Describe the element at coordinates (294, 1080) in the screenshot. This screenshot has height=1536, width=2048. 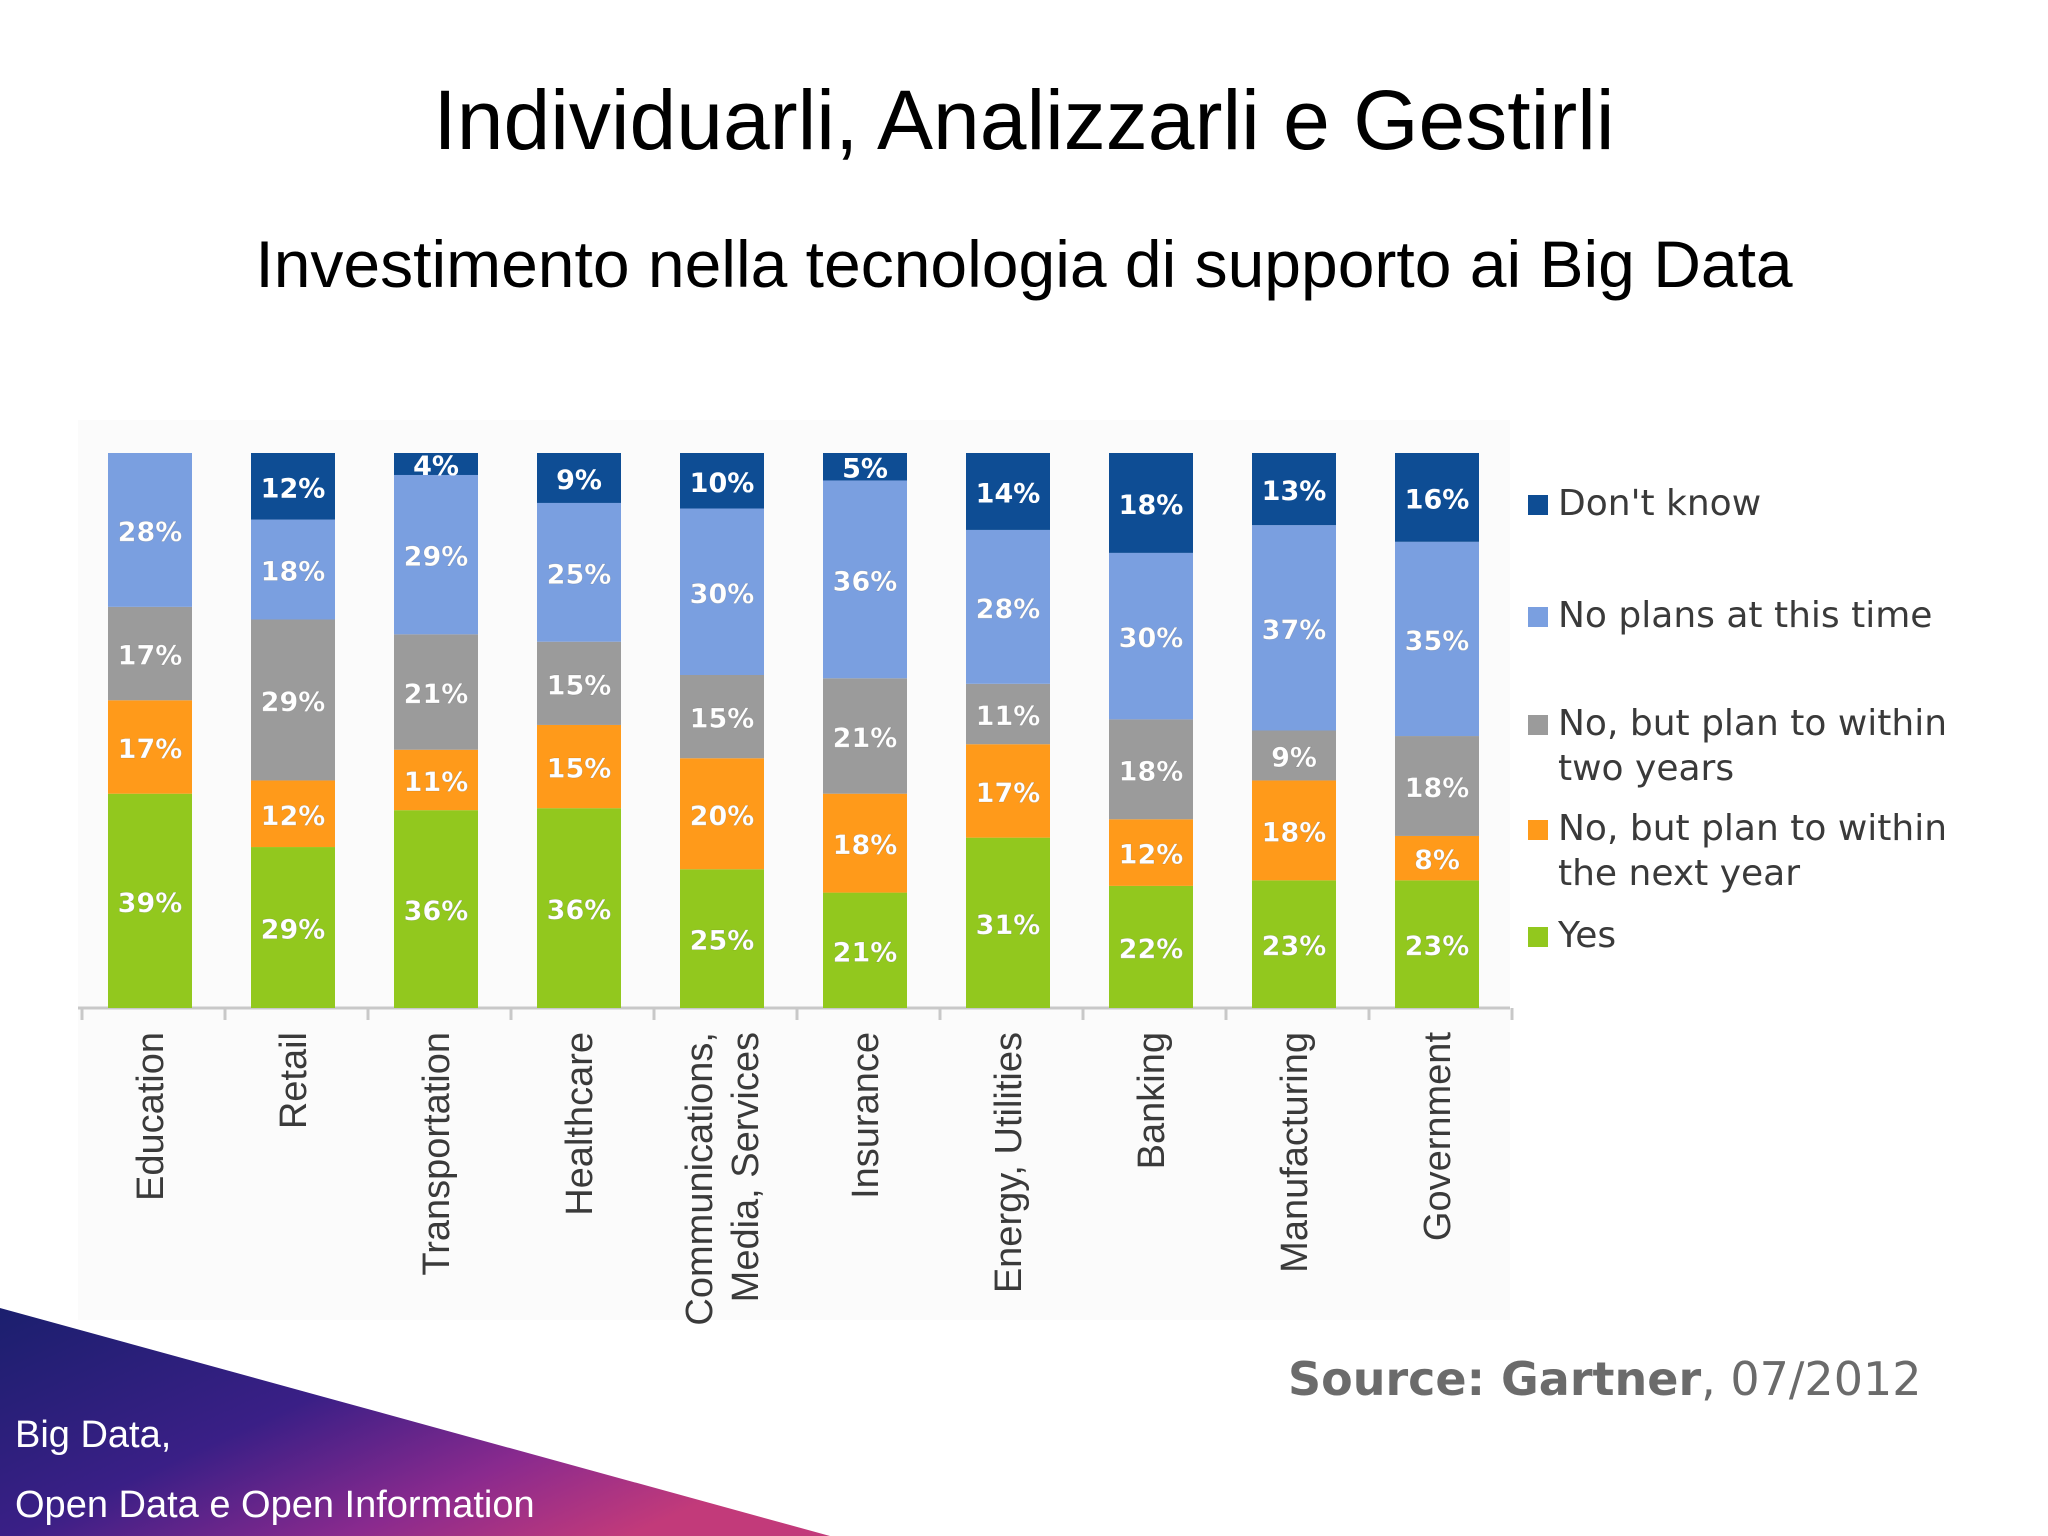
I see `x-tick-label: Retail` at that location.